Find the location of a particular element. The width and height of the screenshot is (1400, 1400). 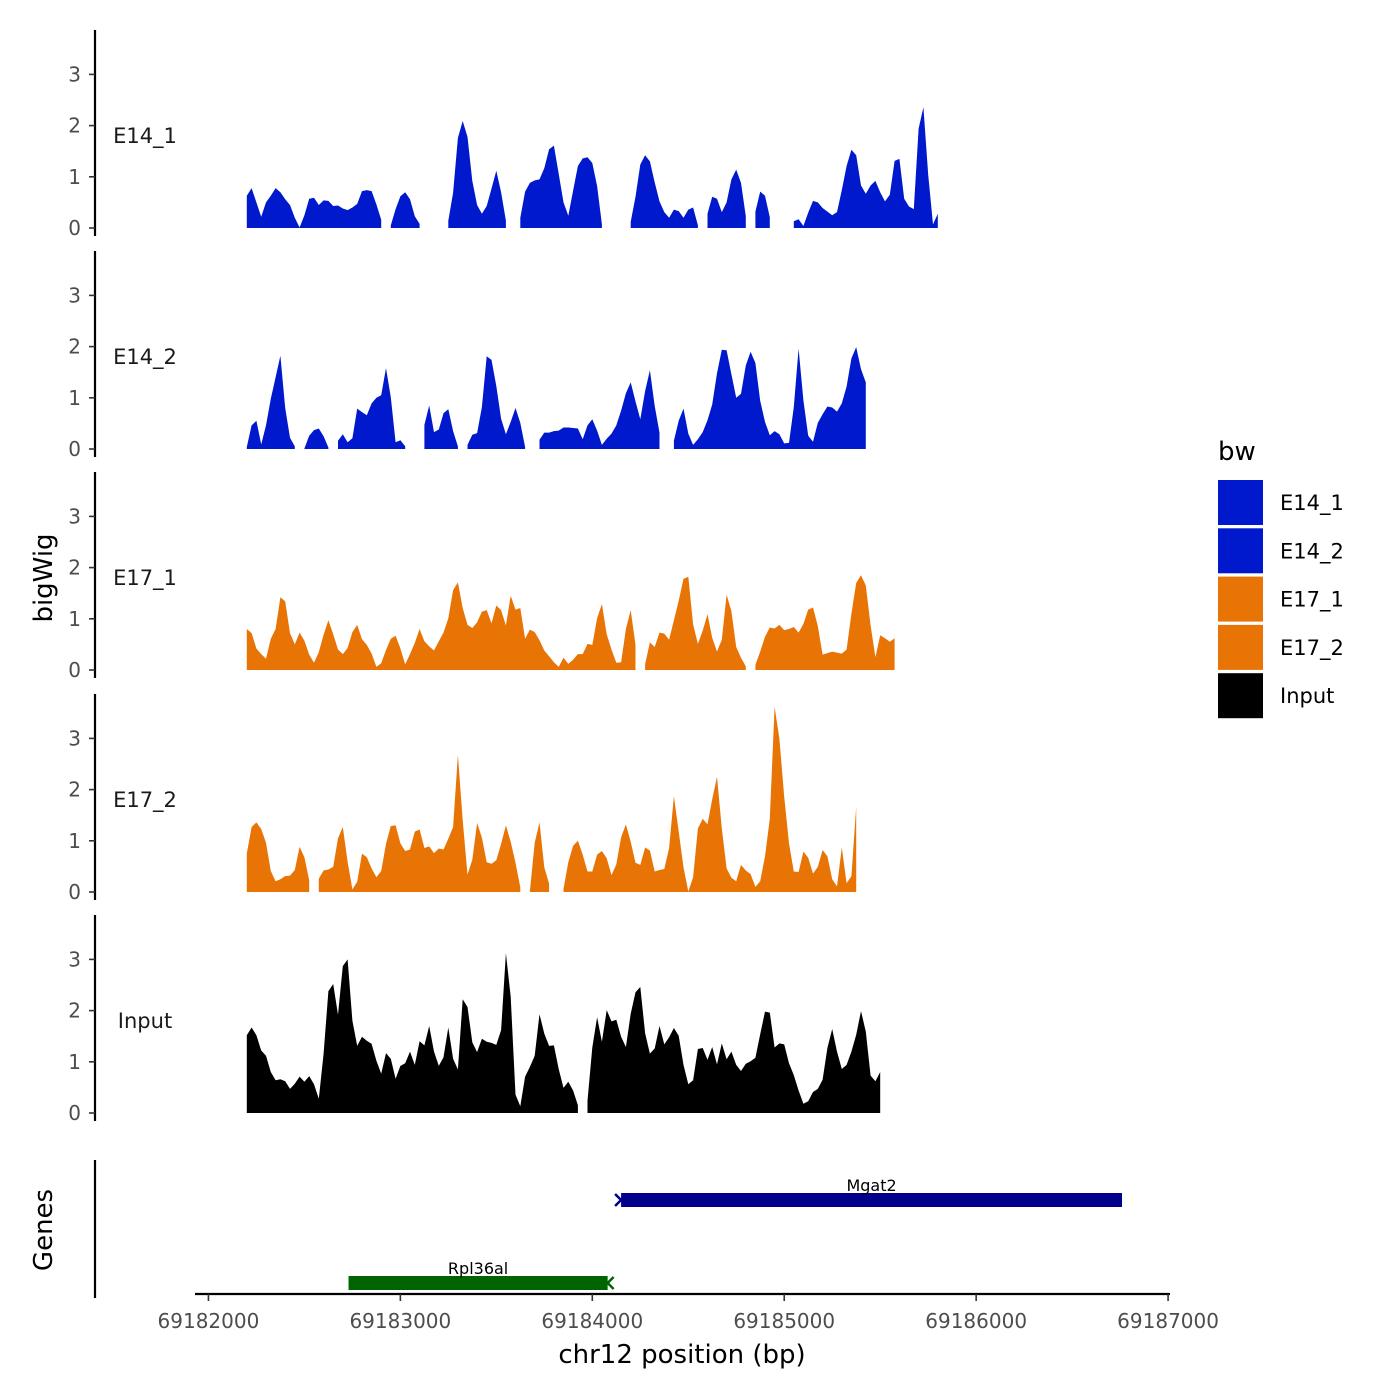

track-E14_1: 0 1 2 3 E14_1 is located at coordinates (503, 135).